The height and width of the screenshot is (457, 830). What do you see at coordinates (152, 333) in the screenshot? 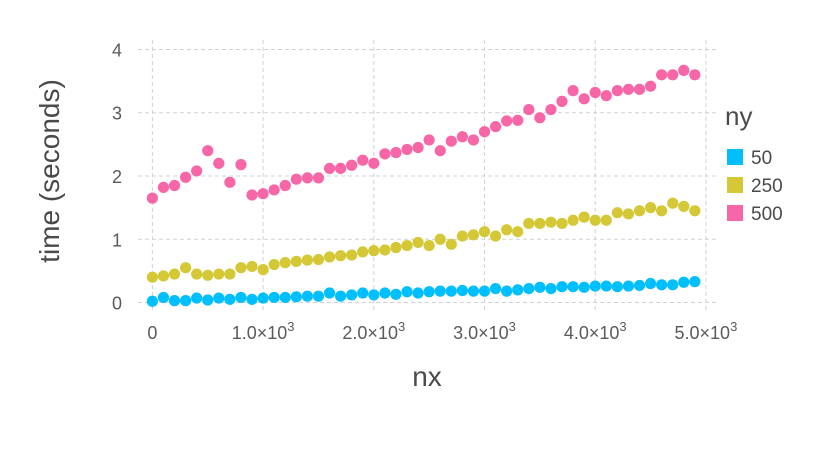
I see `x-tick-label: 0` at bounding box center [152, 333].